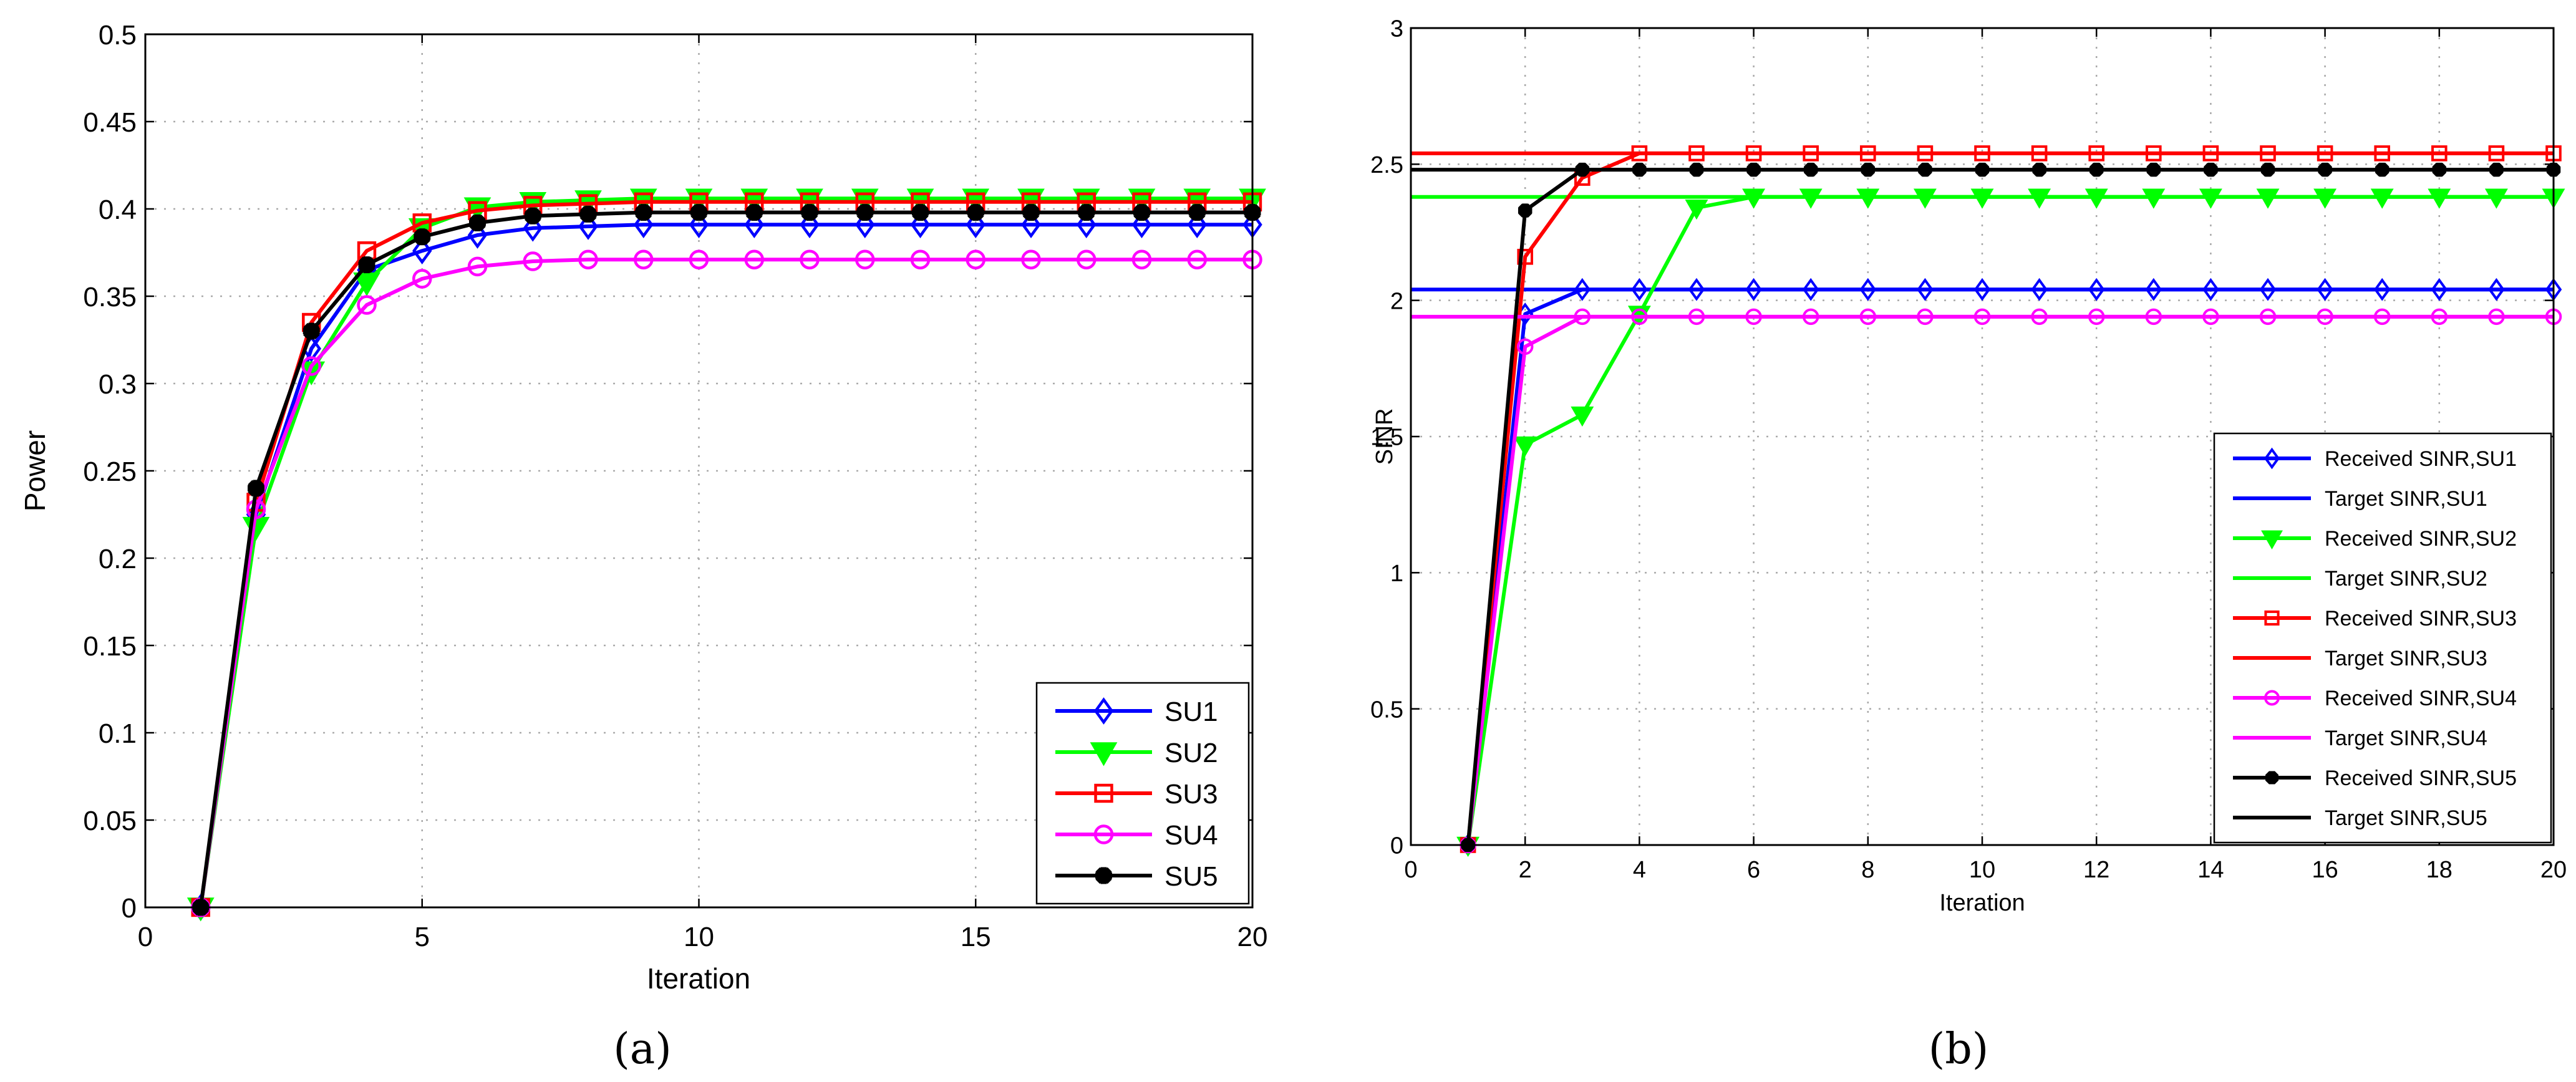 Image resolution: width=2576 pixels, height=1082 pixels. I want to click on legend-entry-received-sinr-su4: Received SINR,SU4, so click(2375, 698).